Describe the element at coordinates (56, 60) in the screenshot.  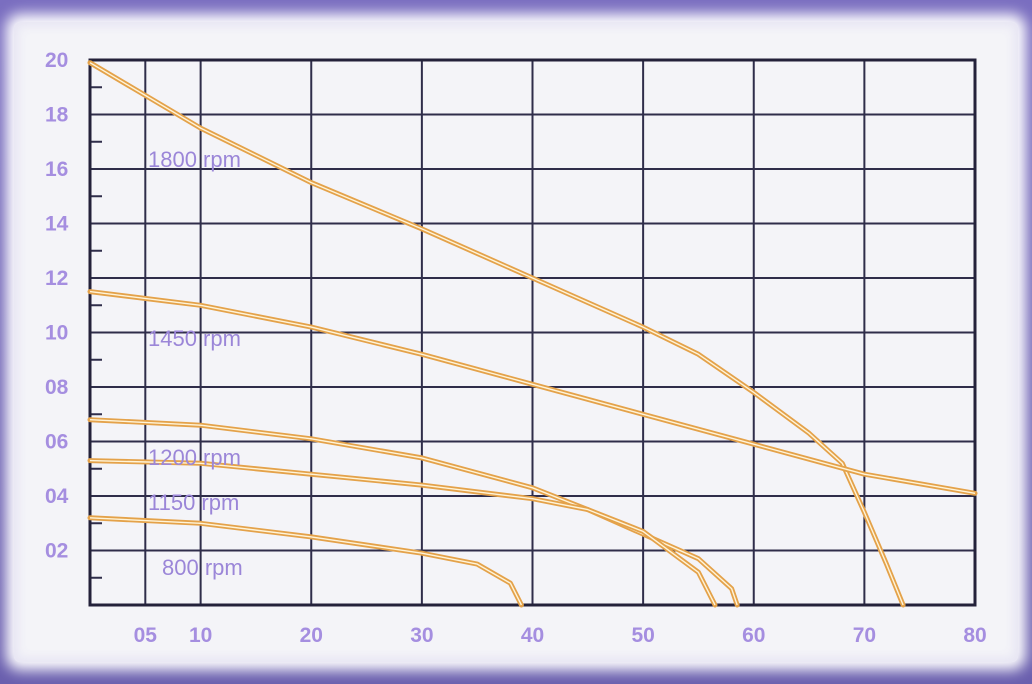
I see `y-tick-label: 20` at that location.